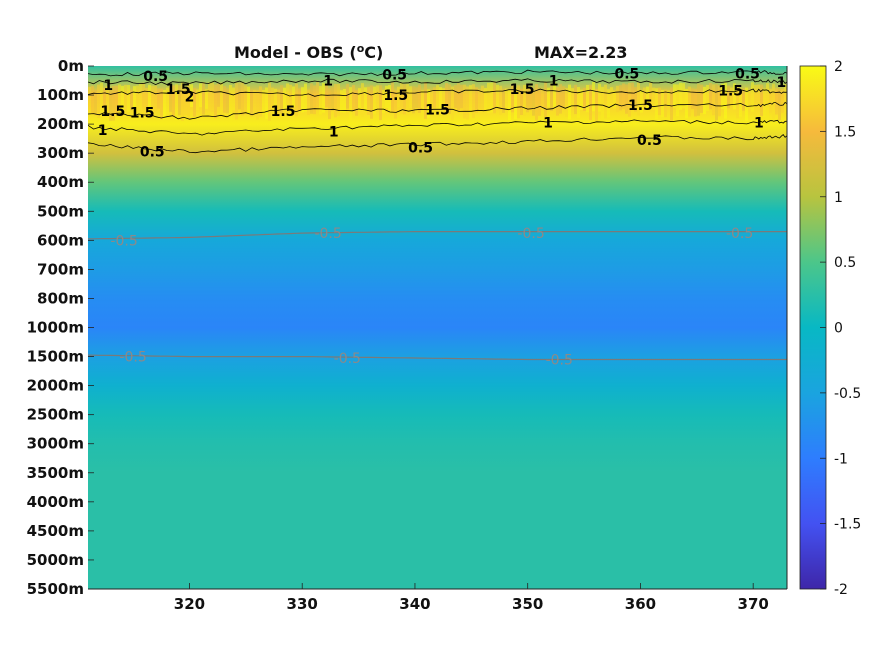  Describe the element at coordinates (60, 153) in the screenshot. I see `y-tick-label: 300m` at that location.